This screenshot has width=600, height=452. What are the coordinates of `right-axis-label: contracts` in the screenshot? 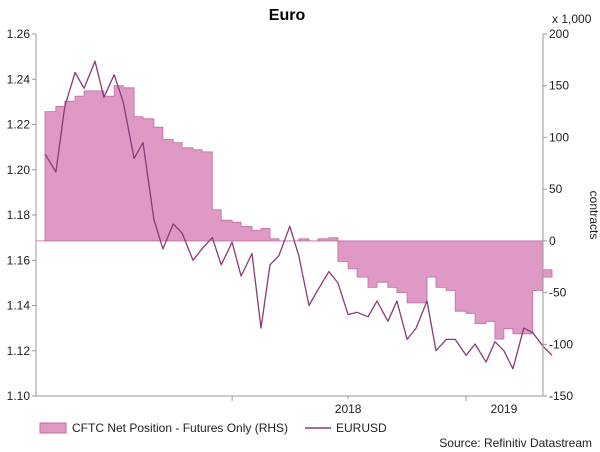 It's located at (593, 215).